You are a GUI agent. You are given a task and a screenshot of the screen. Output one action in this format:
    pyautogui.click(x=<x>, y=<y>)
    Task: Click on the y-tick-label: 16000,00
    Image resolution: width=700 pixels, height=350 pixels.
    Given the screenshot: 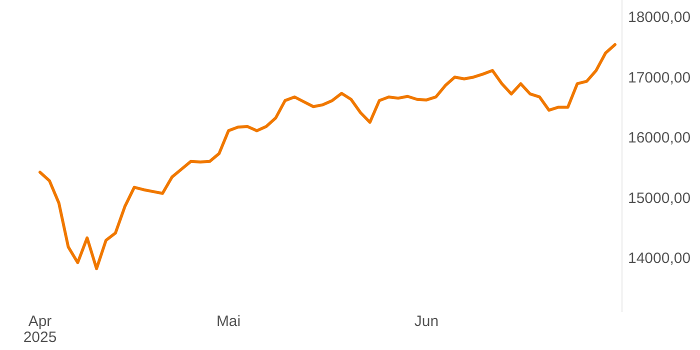 What is the action you would take?
    pyautogui.click(x=659, y=138)
    